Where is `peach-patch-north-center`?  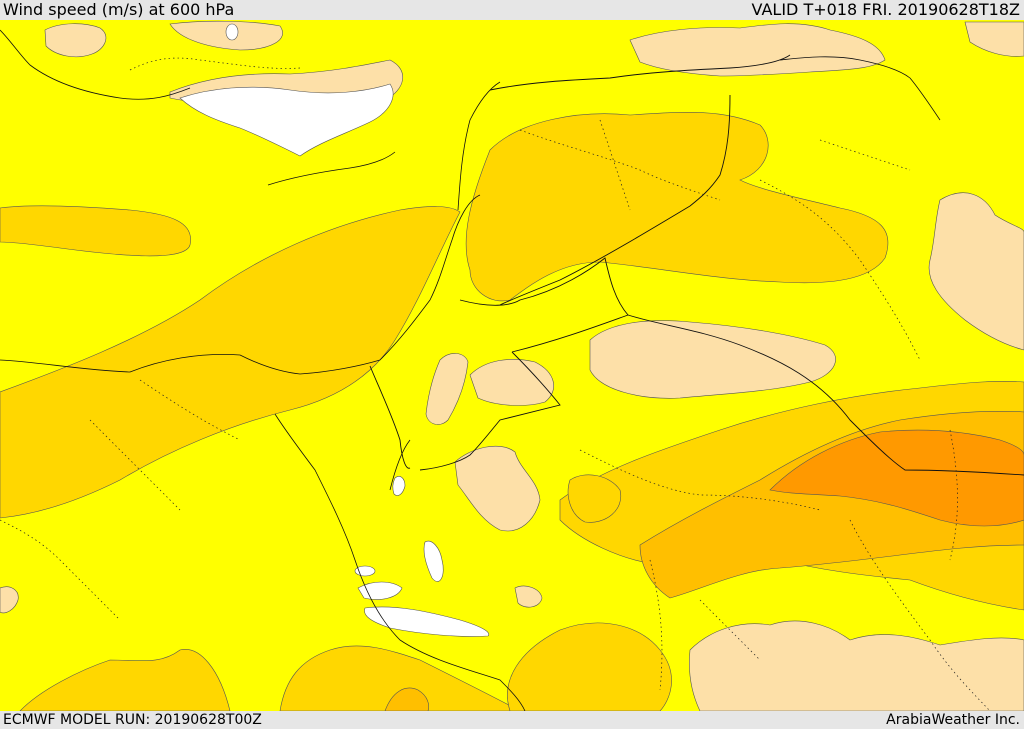 peach-patch-north-center is located at coordinates (226, 35).